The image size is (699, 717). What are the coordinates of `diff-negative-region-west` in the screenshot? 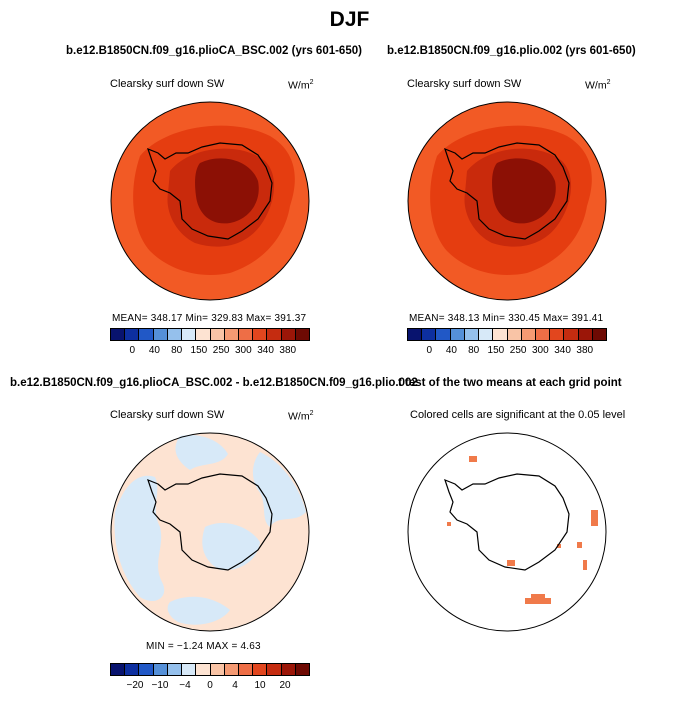 It's located at (139, 538).